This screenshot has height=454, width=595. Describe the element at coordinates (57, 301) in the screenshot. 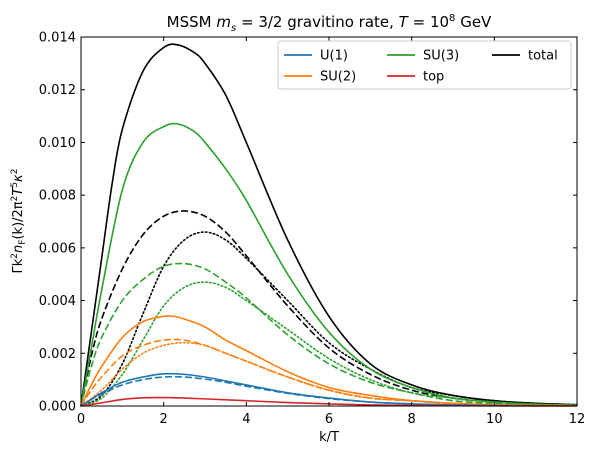

I see `y-tick-label-2: 0.004` at that location.